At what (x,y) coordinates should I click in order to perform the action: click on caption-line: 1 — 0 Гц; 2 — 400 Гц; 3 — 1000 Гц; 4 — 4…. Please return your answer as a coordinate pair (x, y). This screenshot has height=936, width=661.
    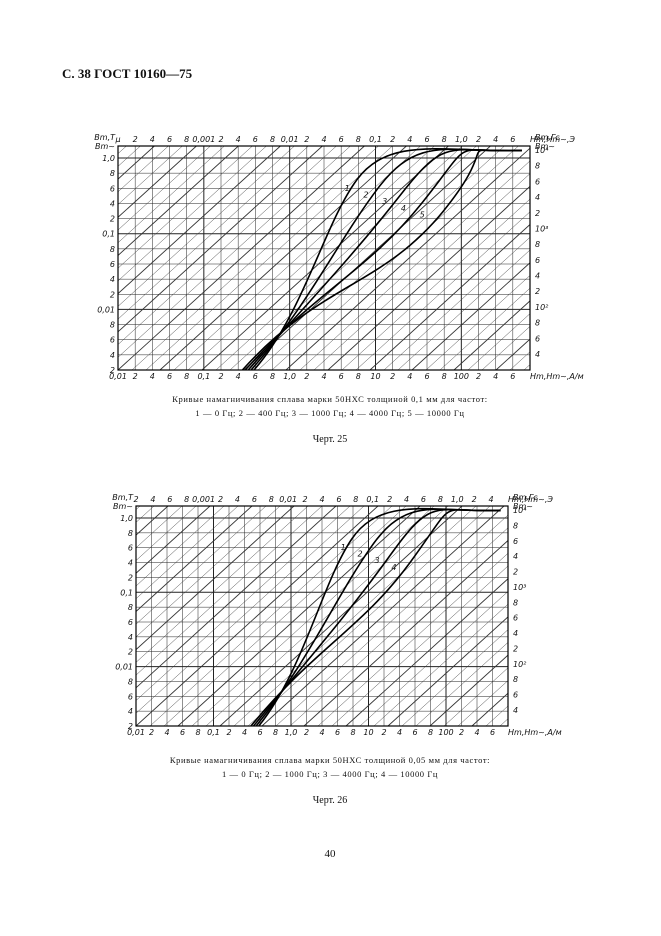
    Looking at the image, I should click on (329, 413).